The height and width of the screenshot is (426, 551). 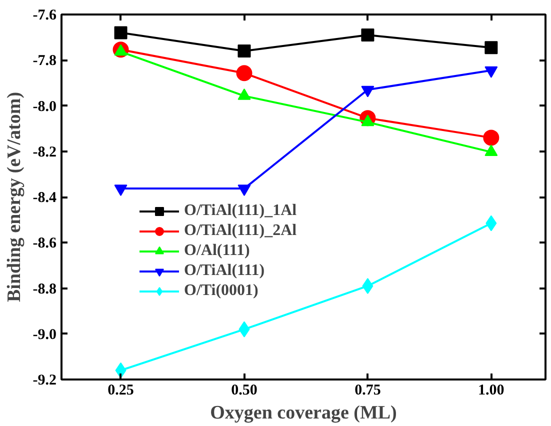 What do you see at coordinates (44, 198) in the screenshot?
I see `y-tick-label: -8.4` at bounding box center [44, 198].